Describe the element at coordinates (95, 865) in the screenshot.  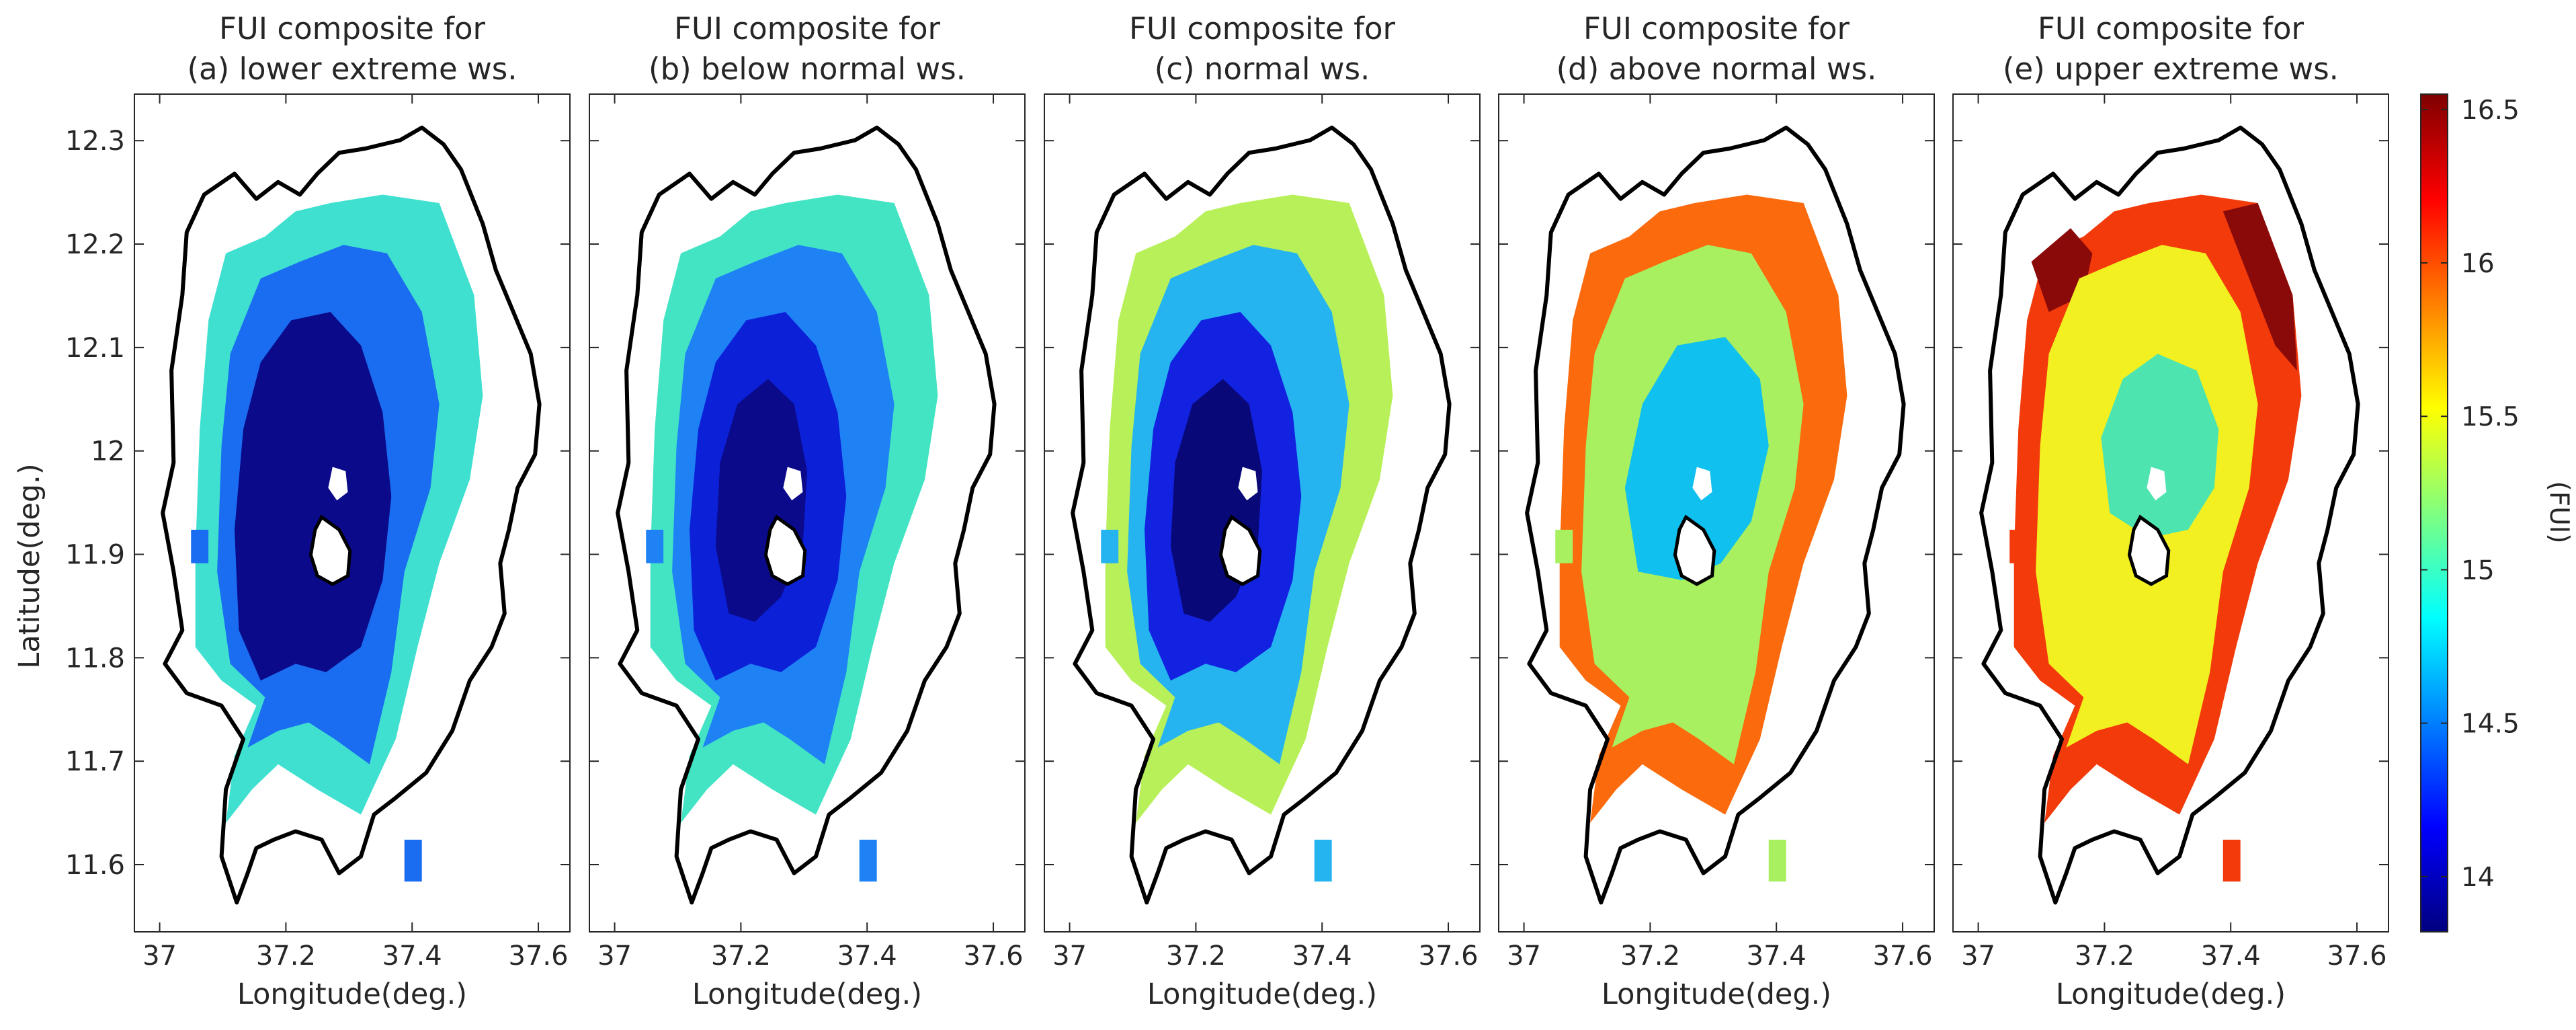
I see `y-tick-label: 11.6` at that location.